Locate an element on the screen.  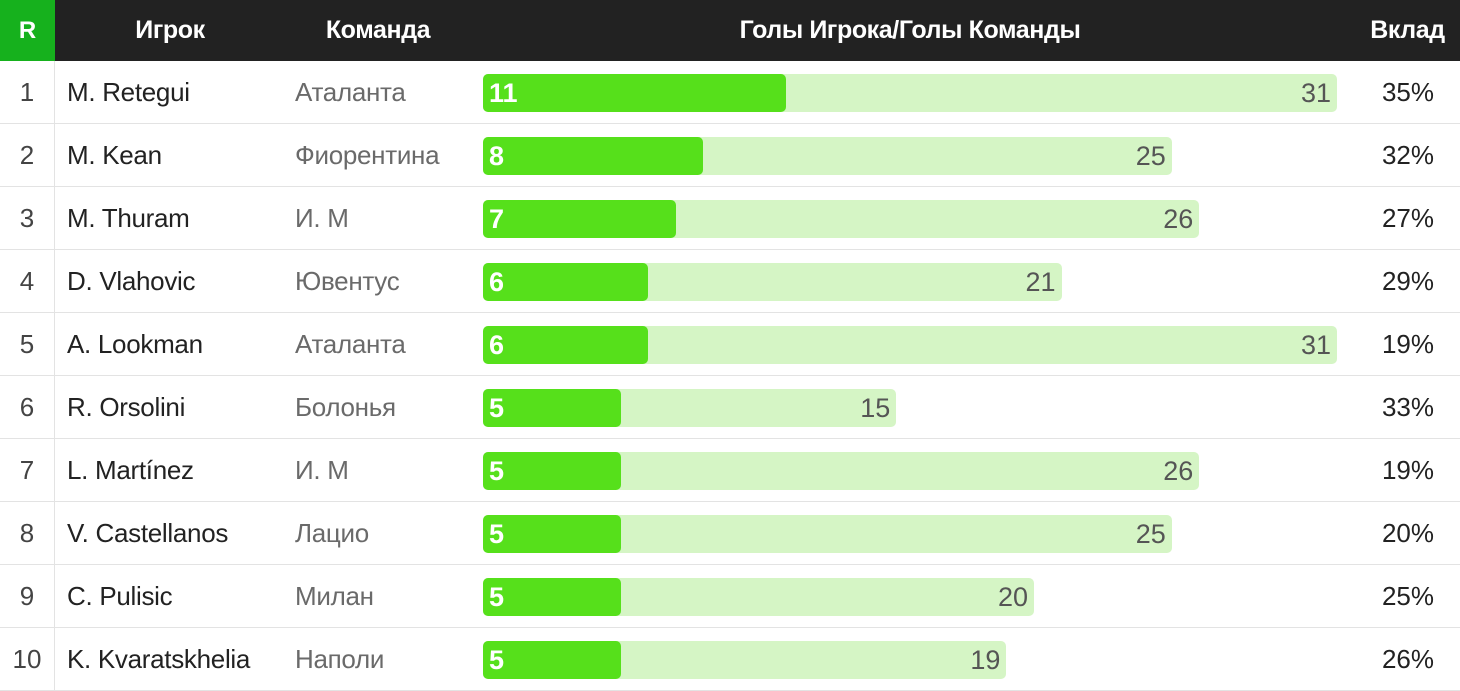
table-row: 3 M. Thuram И. М 7 26 27% is located at coordinates (730, 218).